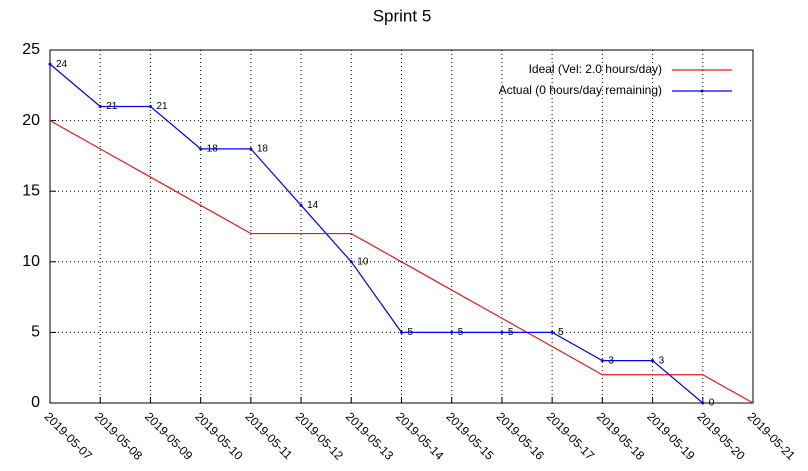  What do you see at coordinates (31, 190) in the screenshot?
I see `y-tick-label: 15` at bounding box center [31, 190].